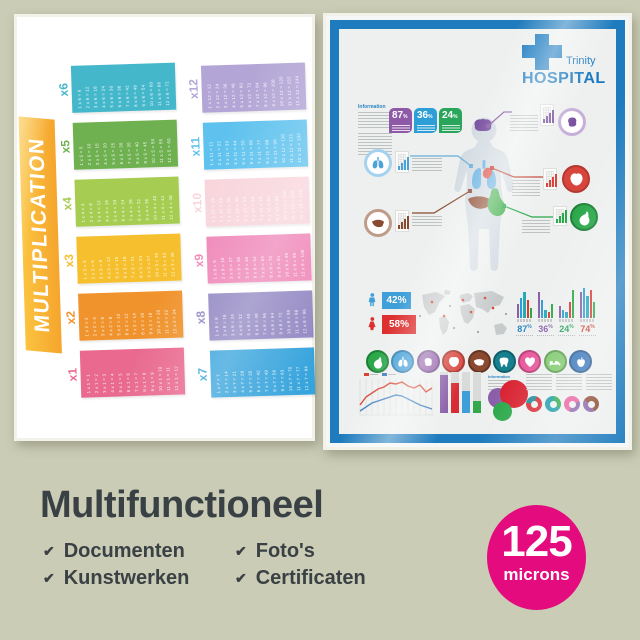 The height and width of the screenshot is (640, 640). Describe the element at coordinates (453, 361) in the screenshot. I see `heart-icon` at that location.